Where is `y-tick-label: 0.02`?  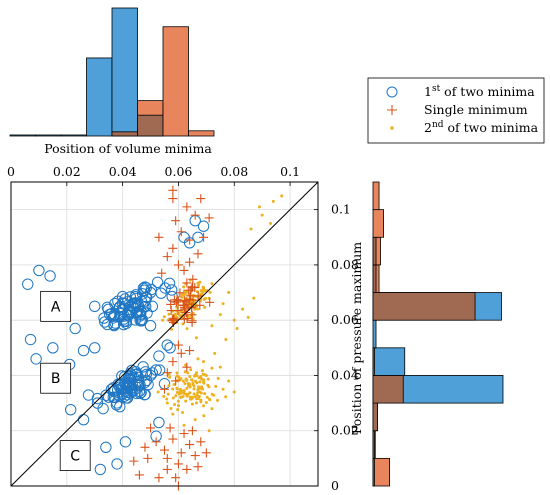
y-tick-label: 0.02 is located at coordinates (345, 430).